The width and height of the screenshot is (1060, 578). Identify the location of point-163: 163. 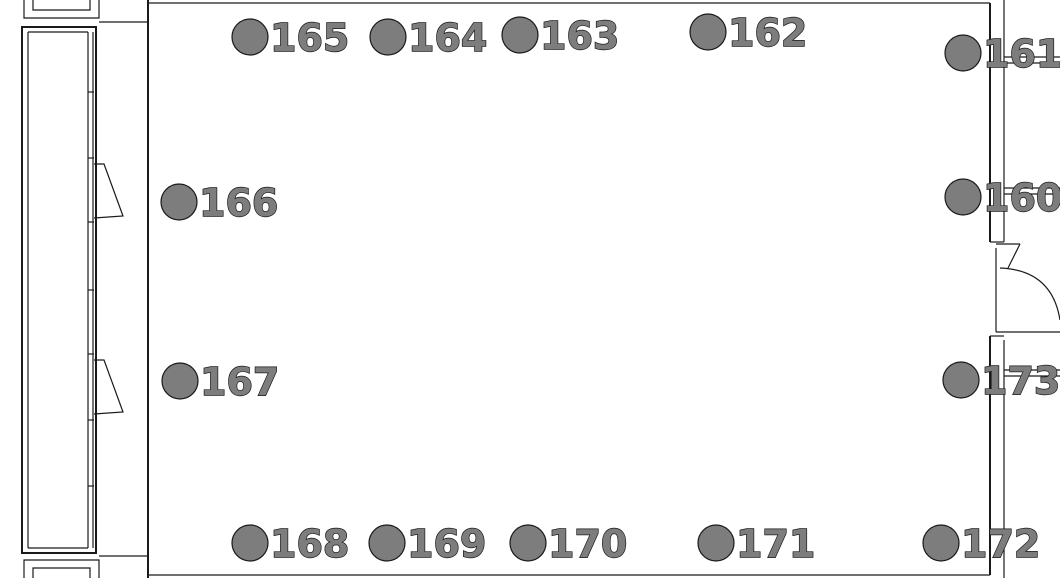
(560, 36).